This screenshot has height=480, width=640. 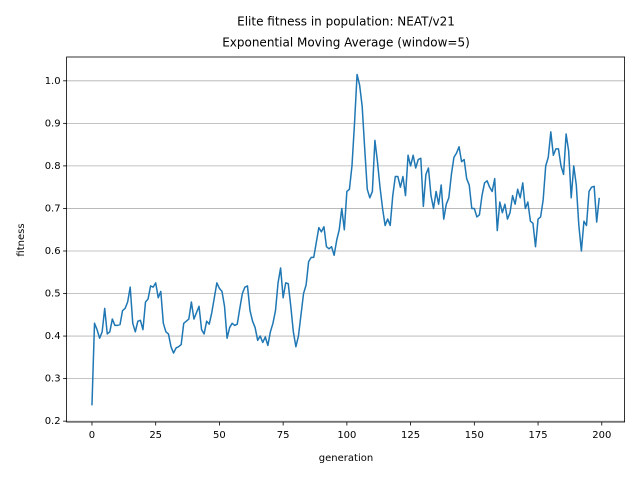 I want to click on y-axis-label: fitness, so click(x=21, y=239).